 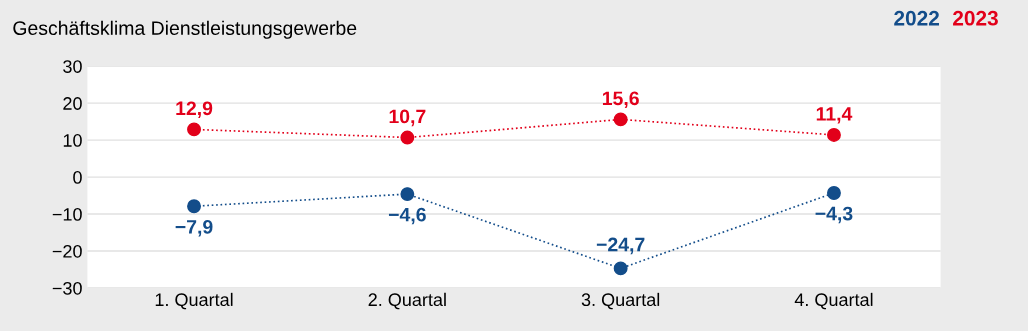 I want to click on y-tick-label: 0, so click(x=77, y=177).